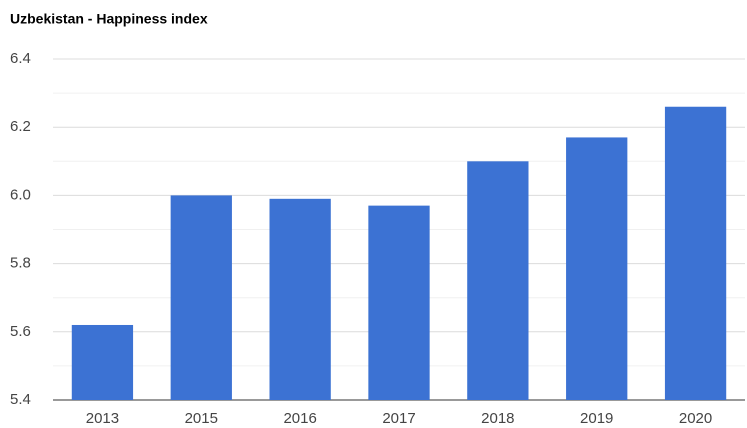 This screenshot has width=747, height=428. What do you see at coordinates (299, 418) in the screenshot?
I see `x-tick-label: 2016` at bounding box center [299, 418].